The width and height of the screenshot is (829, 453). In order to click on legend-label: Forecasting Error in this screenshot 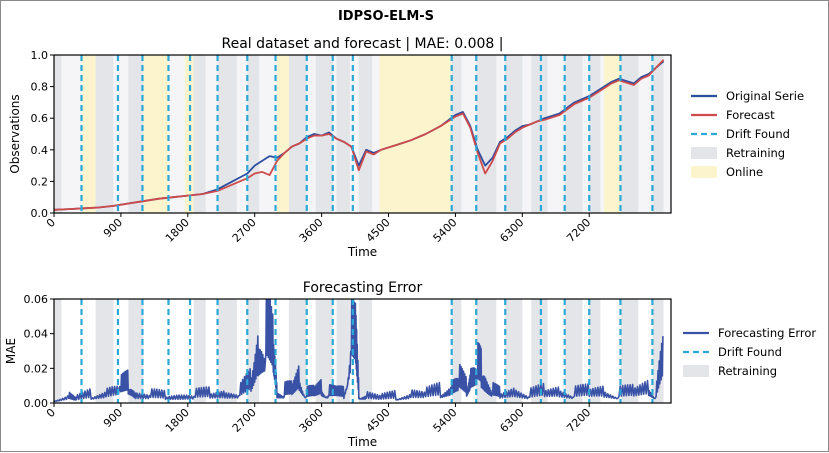, I will do `click(767, 333)`.